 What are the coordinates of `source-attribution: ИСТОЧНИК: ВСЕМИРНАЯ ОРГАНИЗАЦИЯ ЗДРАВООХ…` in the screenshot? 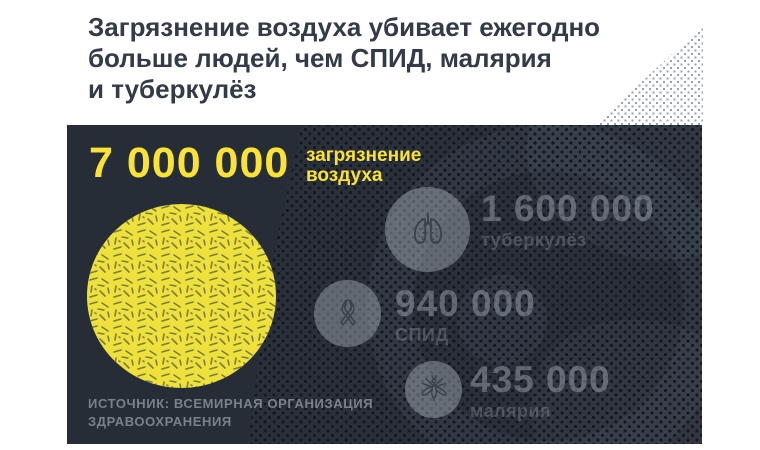 It's located at (230, 413).